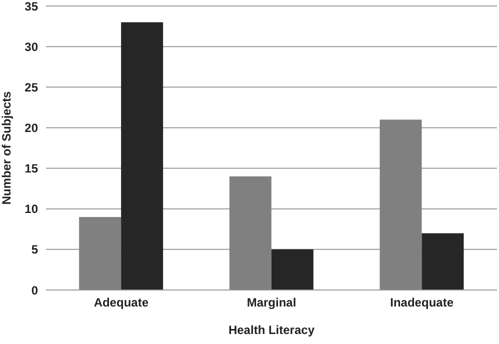  What do you see at coordinates (271, 330) in the screenshot?
I see `x-axis-title: Health Literacy` at bounding box center [271, 330].